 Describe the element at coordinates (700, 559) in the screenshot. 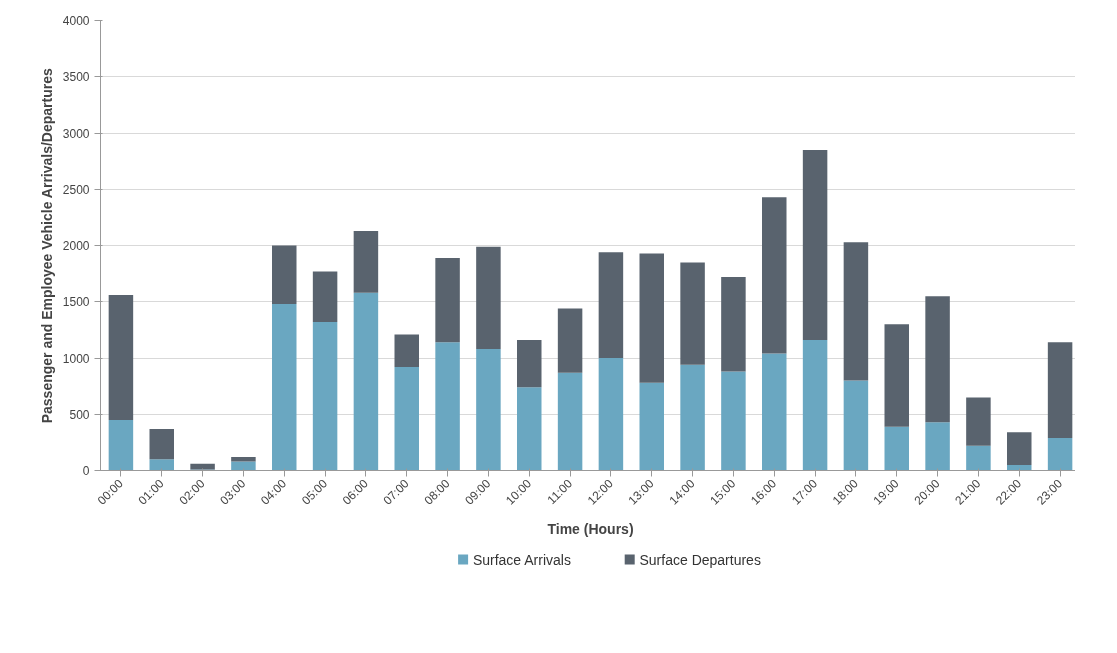

I see `legend-label: Surface Departures` at that location.